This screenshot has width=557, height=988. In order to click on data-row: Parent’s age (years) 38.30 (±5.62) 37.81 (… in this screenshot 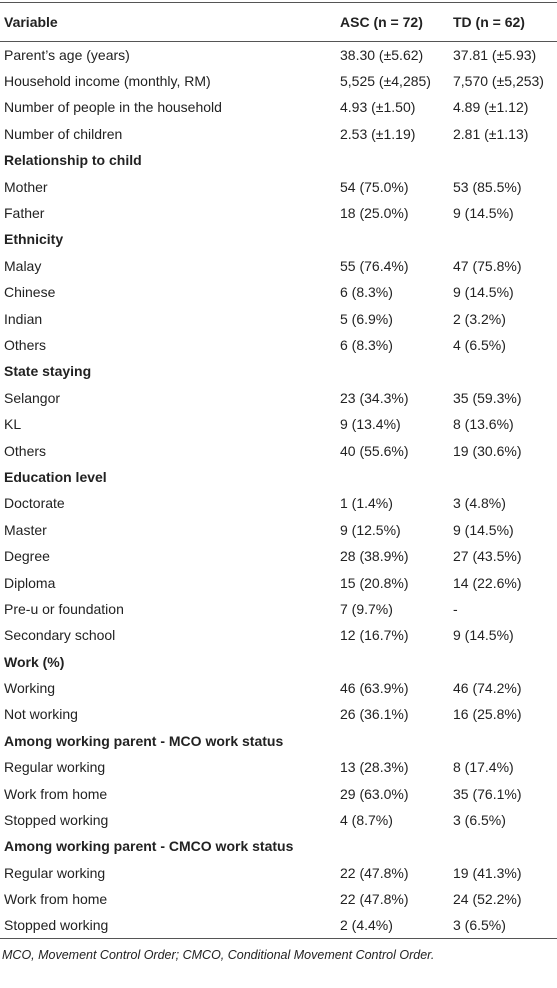, I will do `click(278, 55)`.